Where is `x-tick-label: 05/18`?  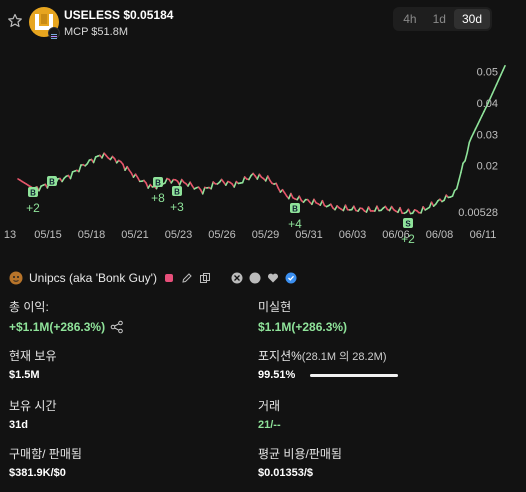 x-tick-label: 05/18 is located at coordinates (92, 235).